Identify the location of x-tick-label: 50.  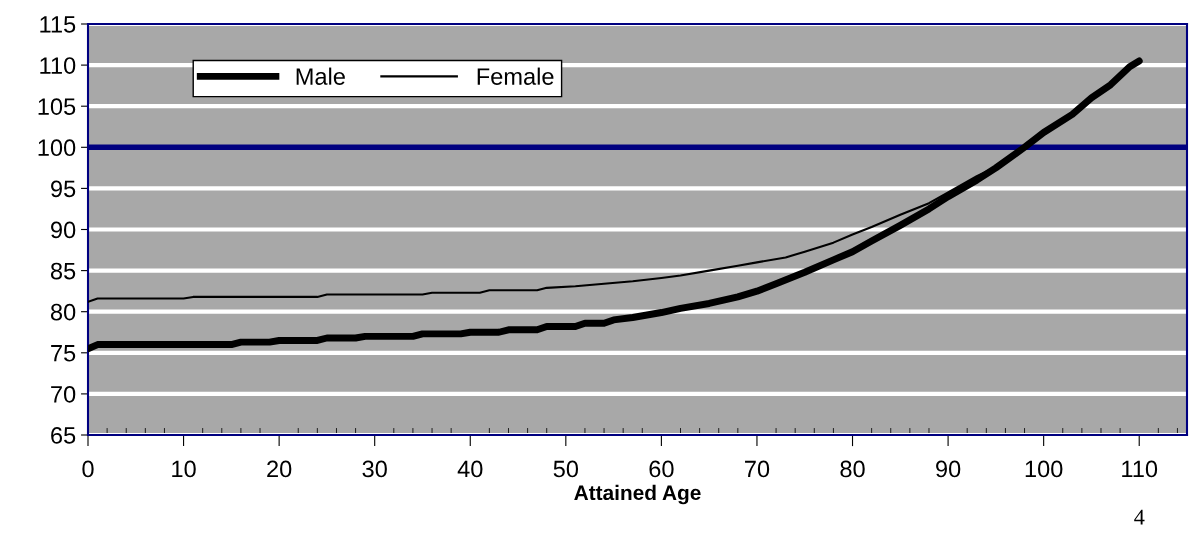
(566, 469).